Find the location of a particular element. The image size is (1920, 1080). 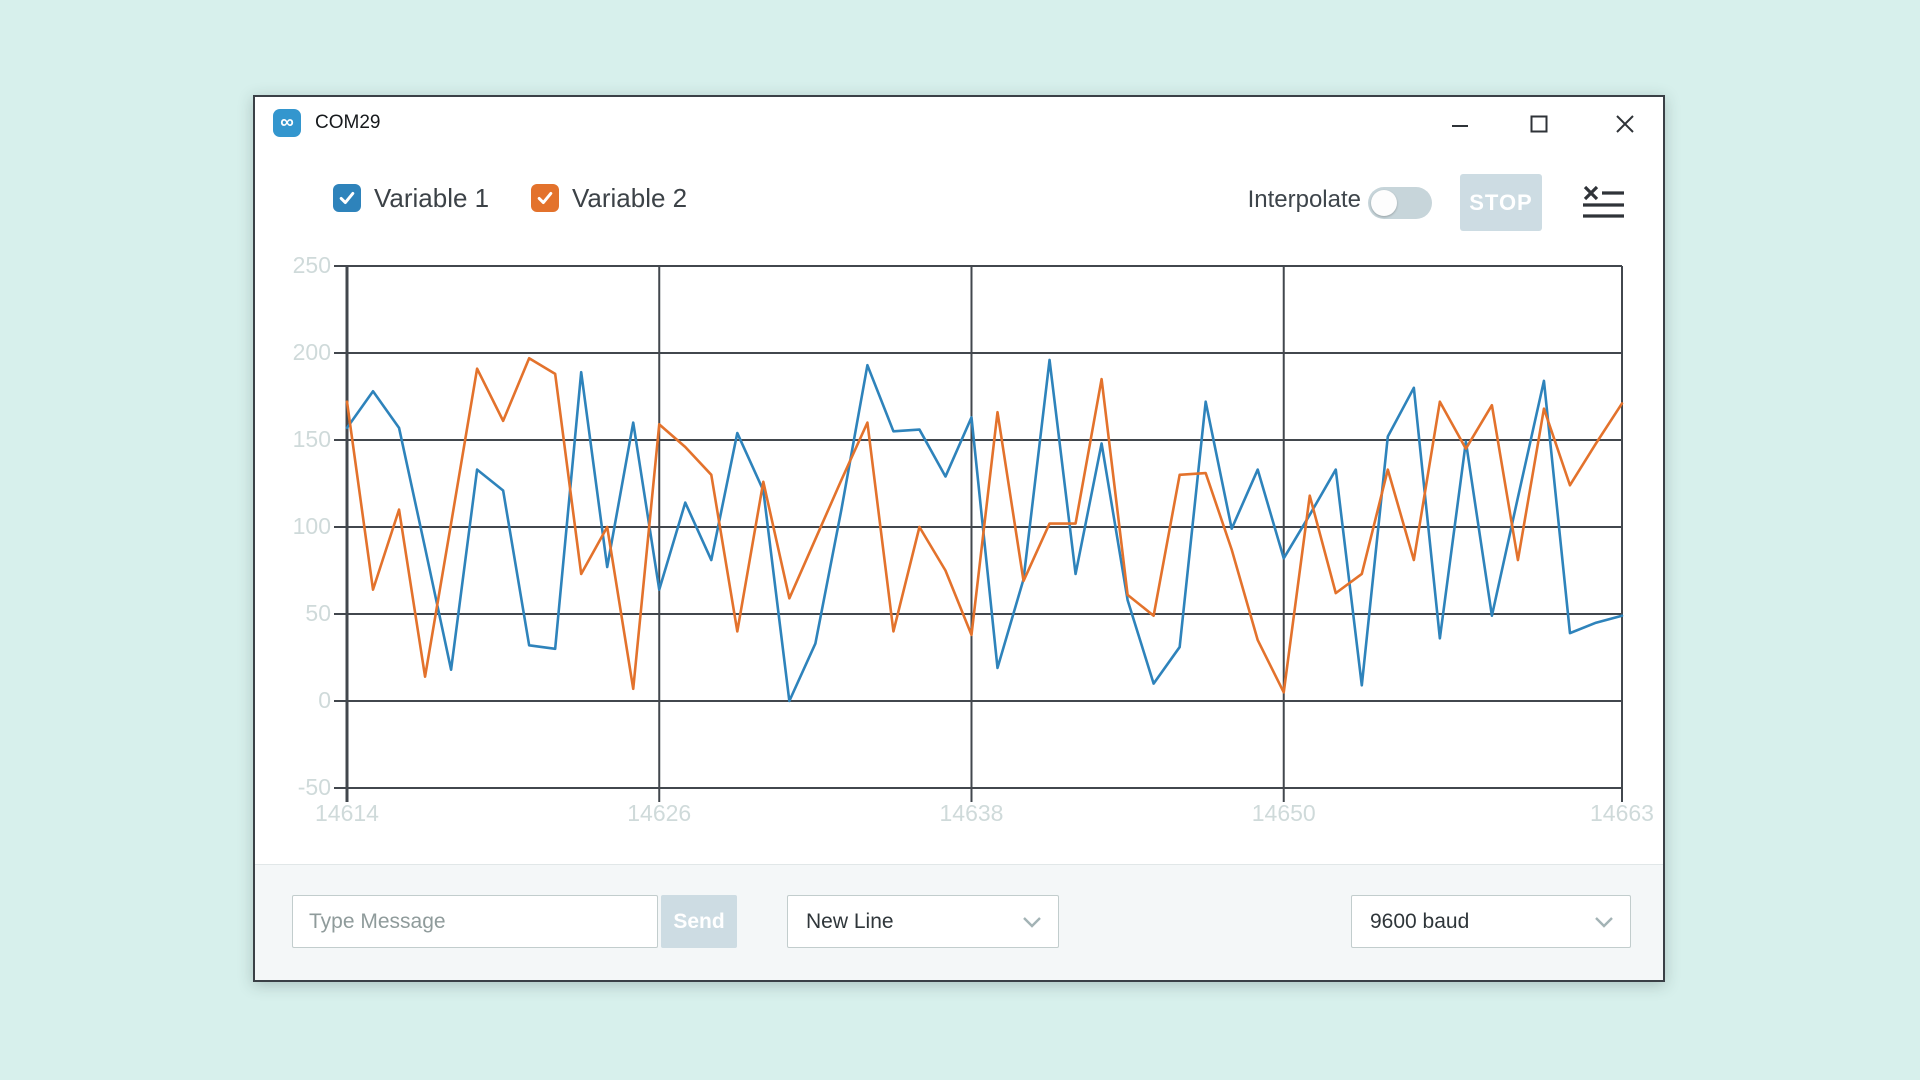

variable-2-checkbox is located at coordinates (545, 198).